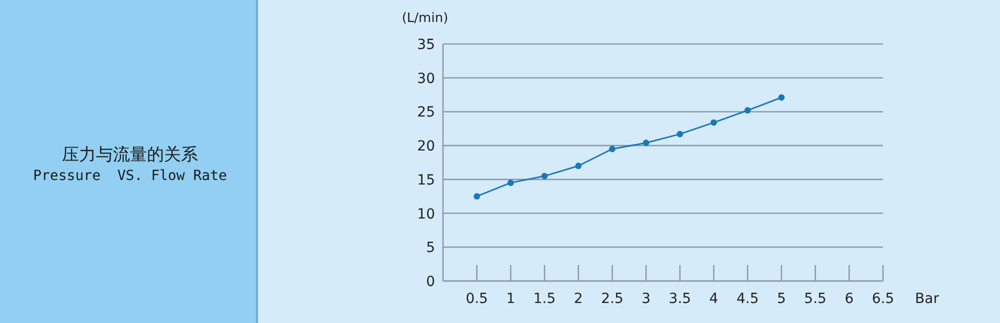  I want to click on text: 压力与流量的关系, so click(130, 155).